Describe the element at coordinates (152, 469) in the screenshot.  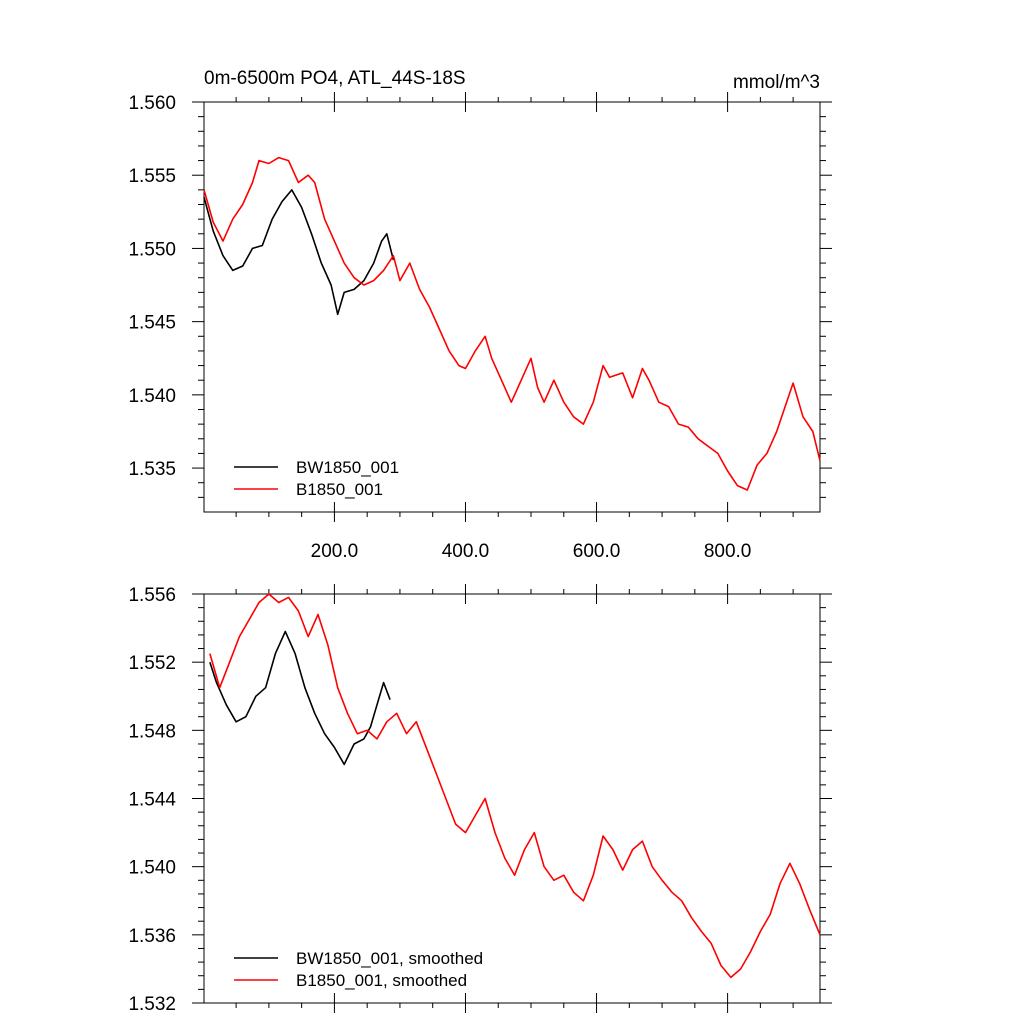
I see `y-tick-label: 1.535` at that location.